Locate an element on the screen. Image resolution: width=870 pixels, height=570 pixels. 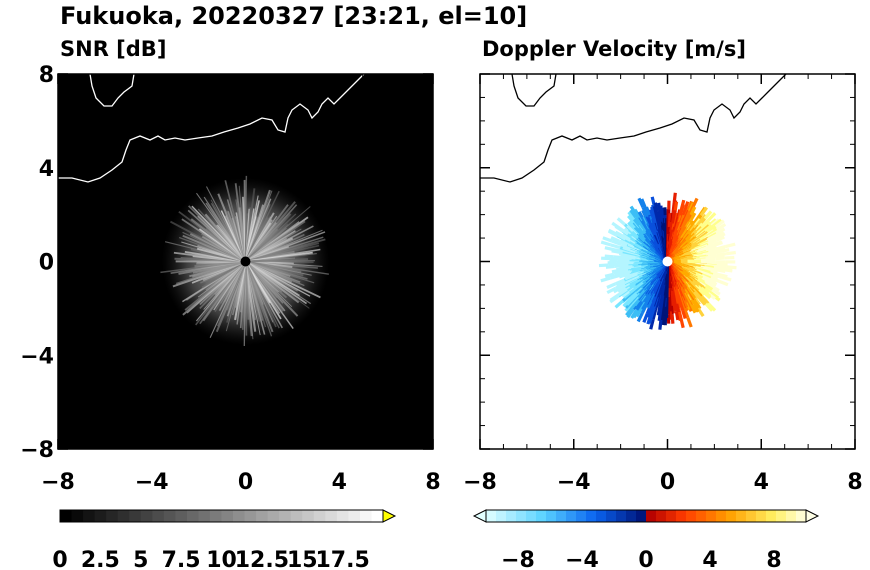
snr-radar-site-marker is located at coordinates (245, 261).